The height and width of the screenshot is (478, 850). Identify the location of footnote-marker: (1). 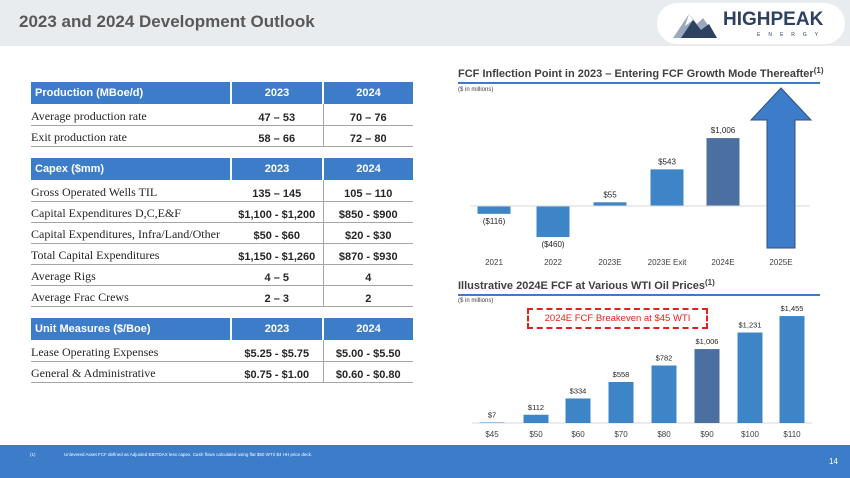
(33, 454).